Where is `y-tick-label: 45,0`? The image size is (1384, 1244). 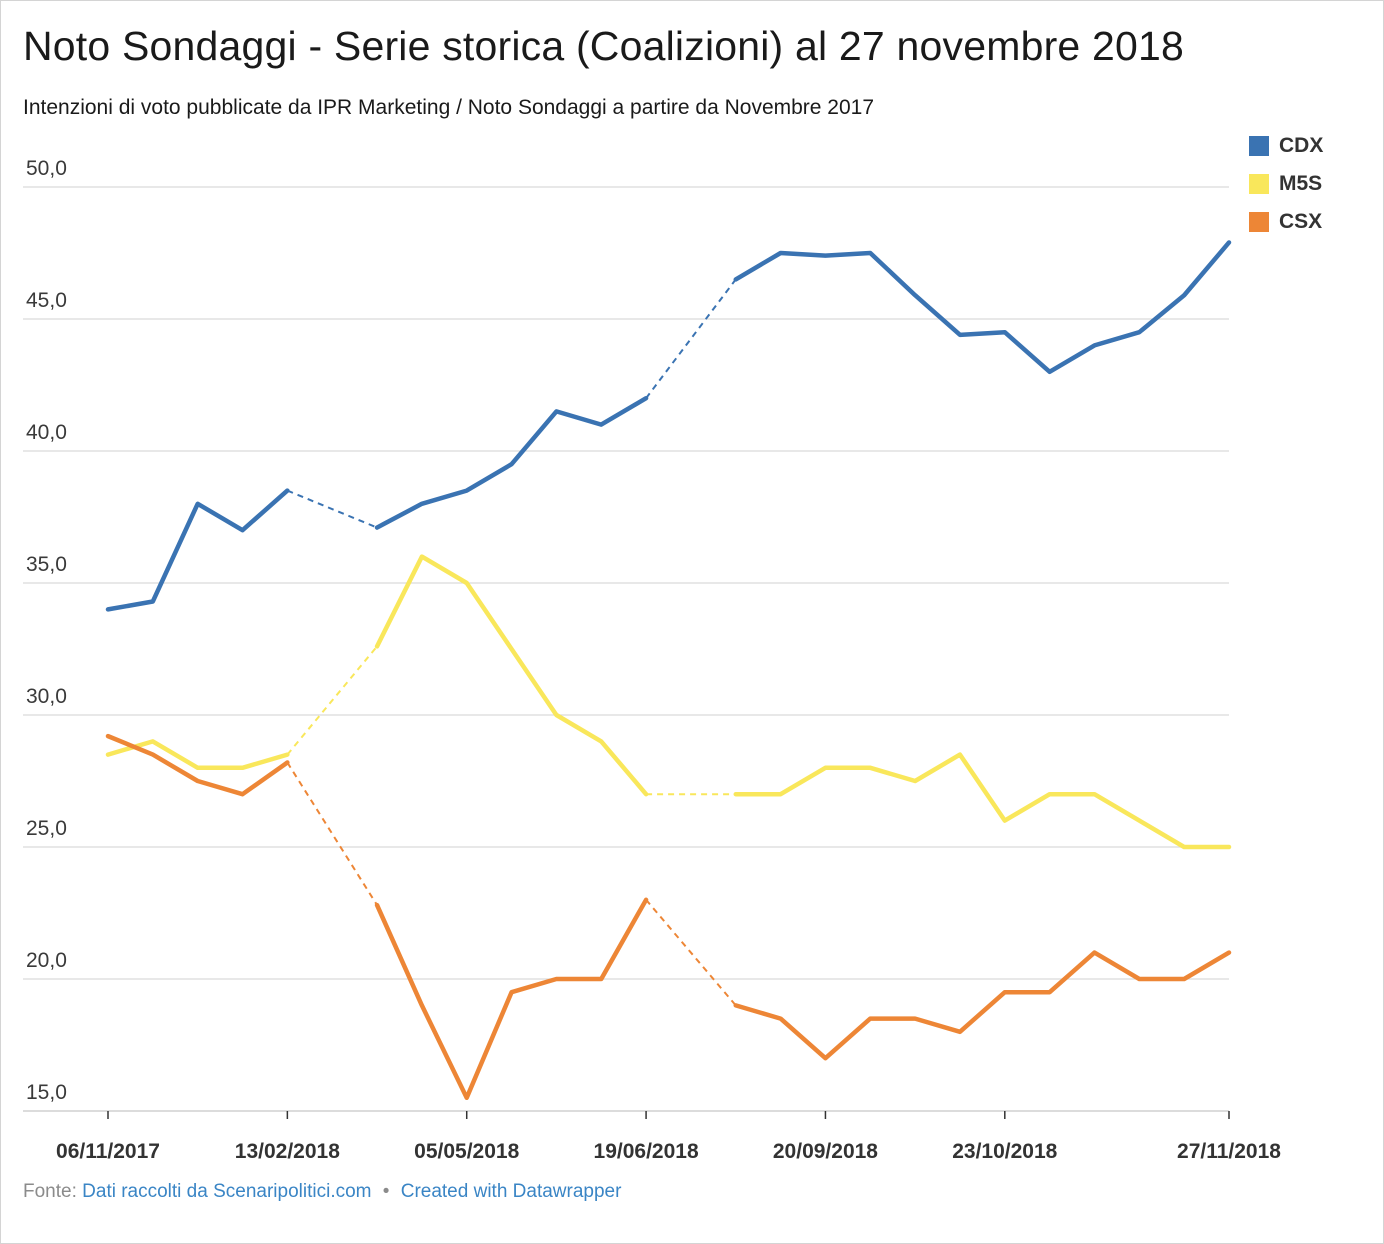
y-tick-label: 45,0 is located at coordinates (46, 300).